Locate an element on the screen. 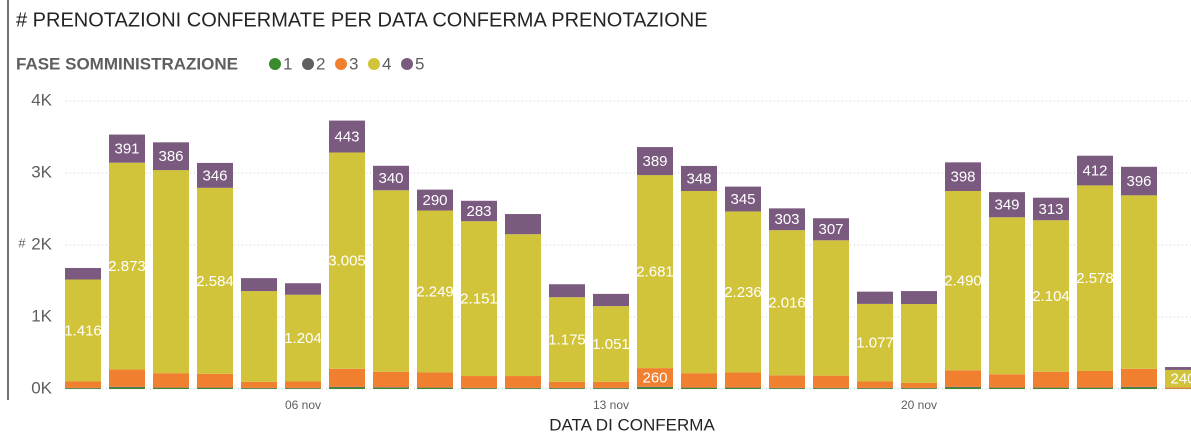  x-tick-label: 06 nov is located at coordinates (303, 405).